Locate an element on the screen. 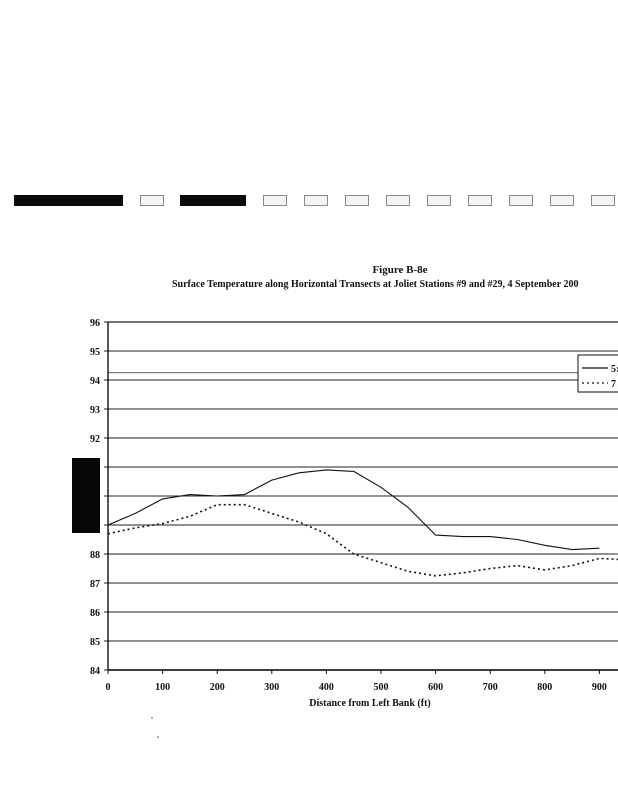 This screenshot has width=618, height=800. x-tick-label: 900 is located at coordinates (599, 687).